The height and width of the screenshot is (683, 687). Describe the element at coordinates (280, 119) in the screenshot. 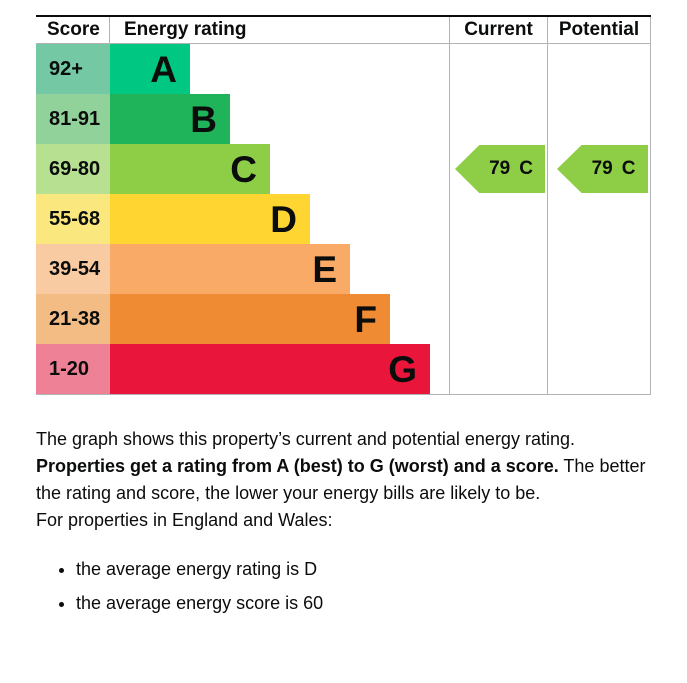

I see `band-bar-track: B` at that location.